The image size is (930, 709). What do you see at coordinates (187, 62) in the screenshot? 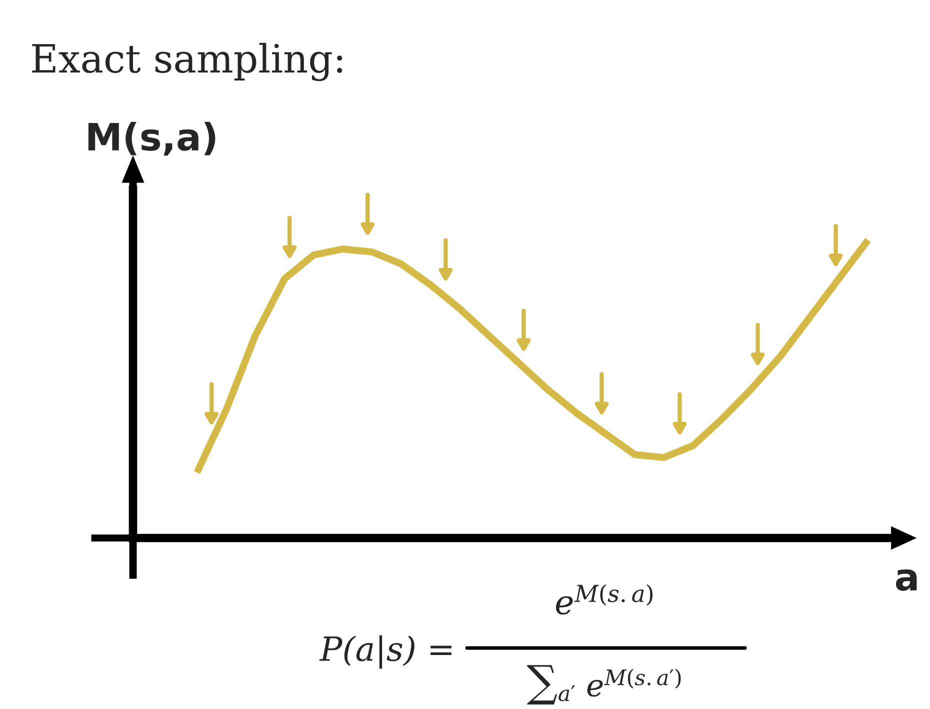
I see `chart-title: Exact sampling:` at bounding box center [187, 62].